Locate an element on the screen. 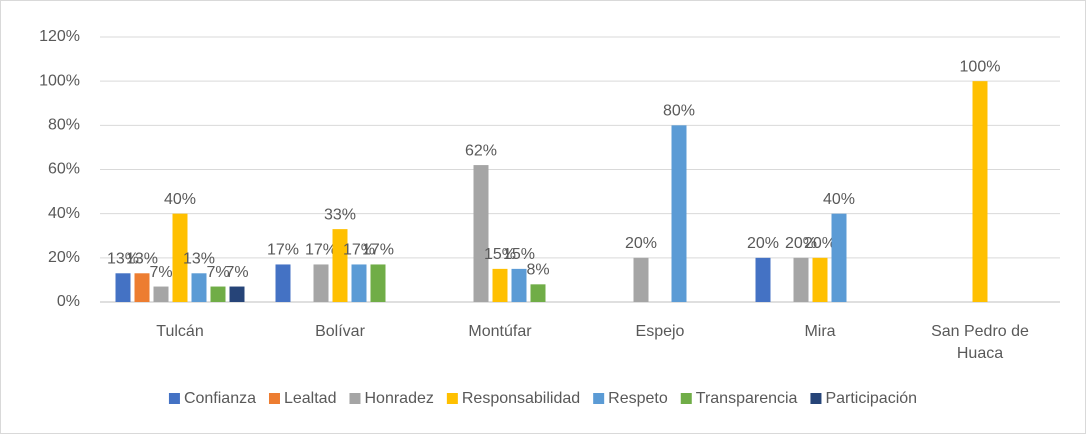  legend-label: Responsabilidad is located at coordinates (521, 398).